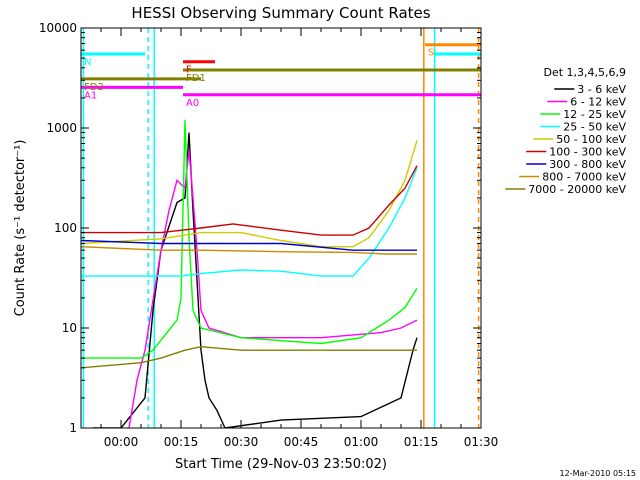 This screenshot has height=480, width=640. Describe the element at coordinates (121, 442) in the screenshot. I see `x-tick-label-0: 00:00` at that location.